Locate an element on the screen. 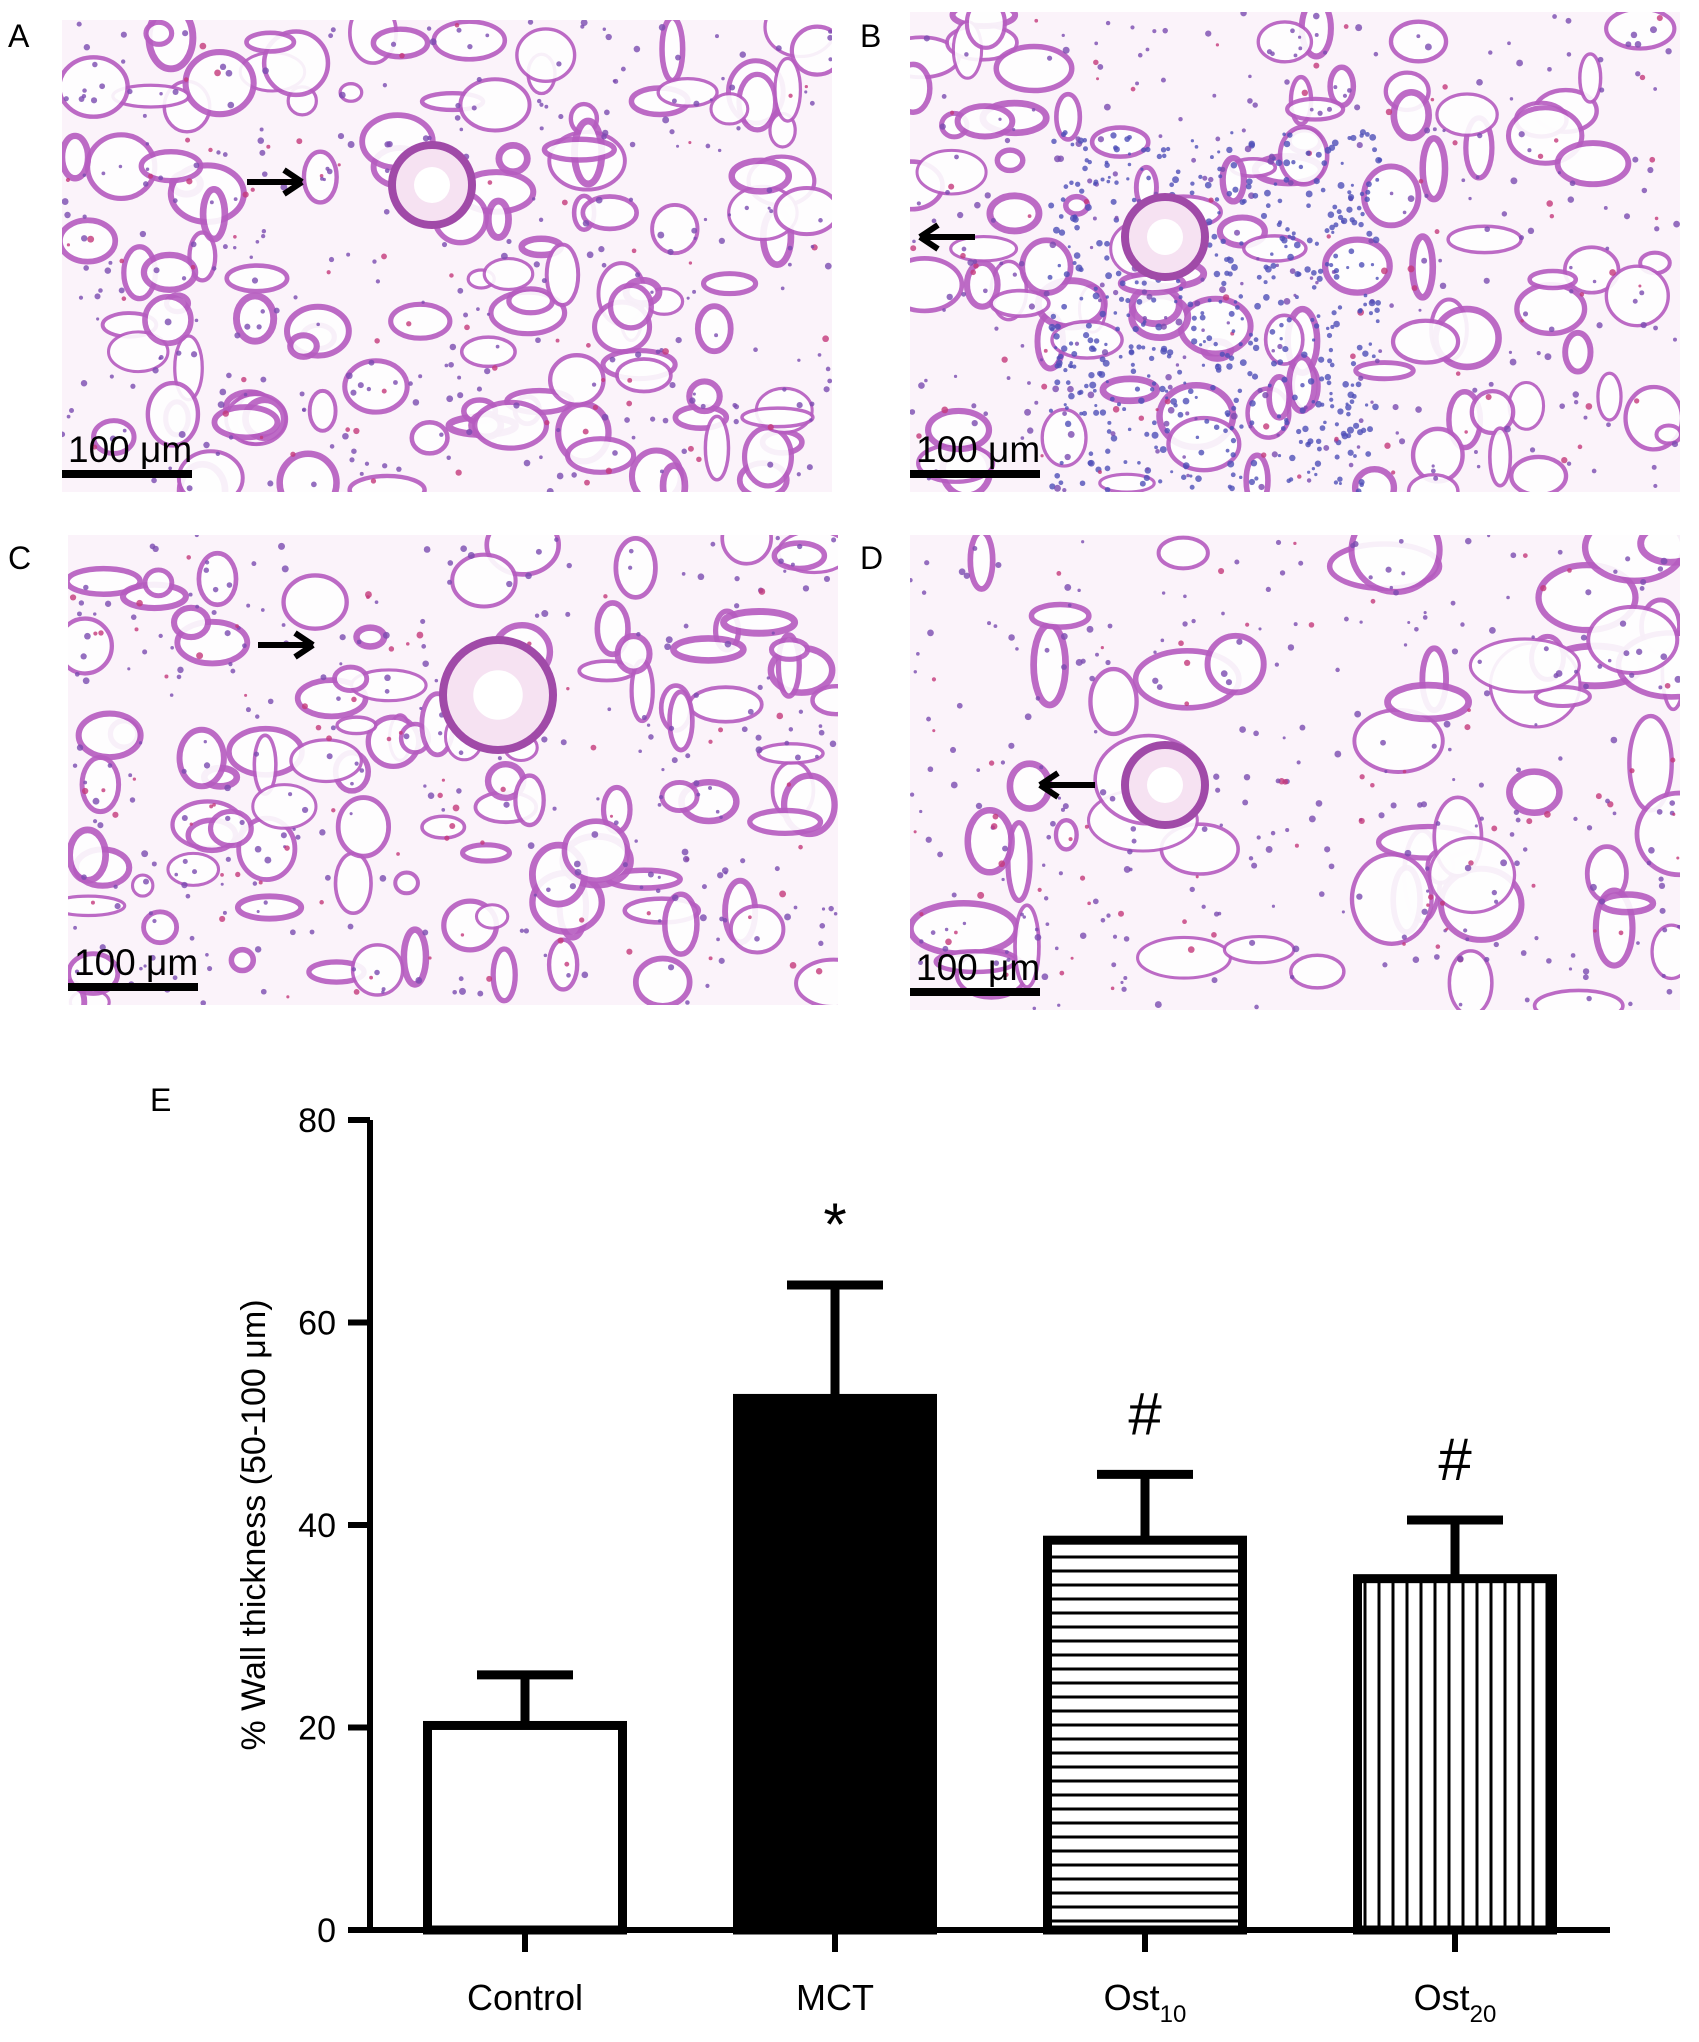 This screenshot has height=2042, width=1699. micrograph-panel-b: 100 μm is located at coordinates (1295, 252).